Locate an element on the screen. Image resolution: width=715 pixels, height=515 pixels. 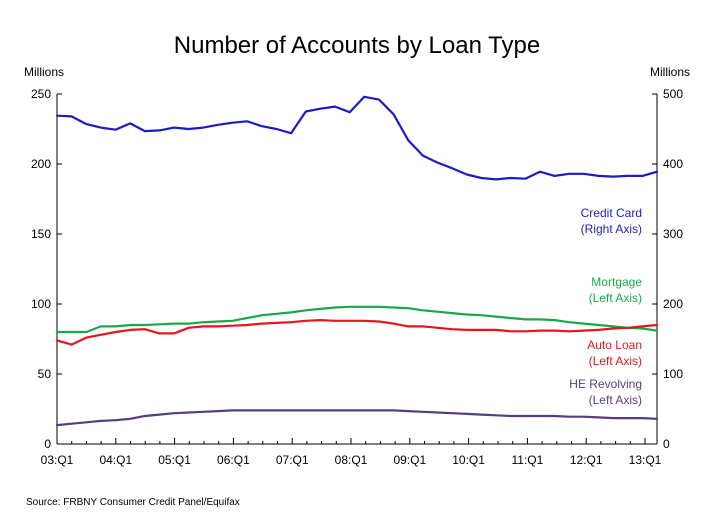
x-tick-label: 08:Q1 is located at coordinates (351, 460).